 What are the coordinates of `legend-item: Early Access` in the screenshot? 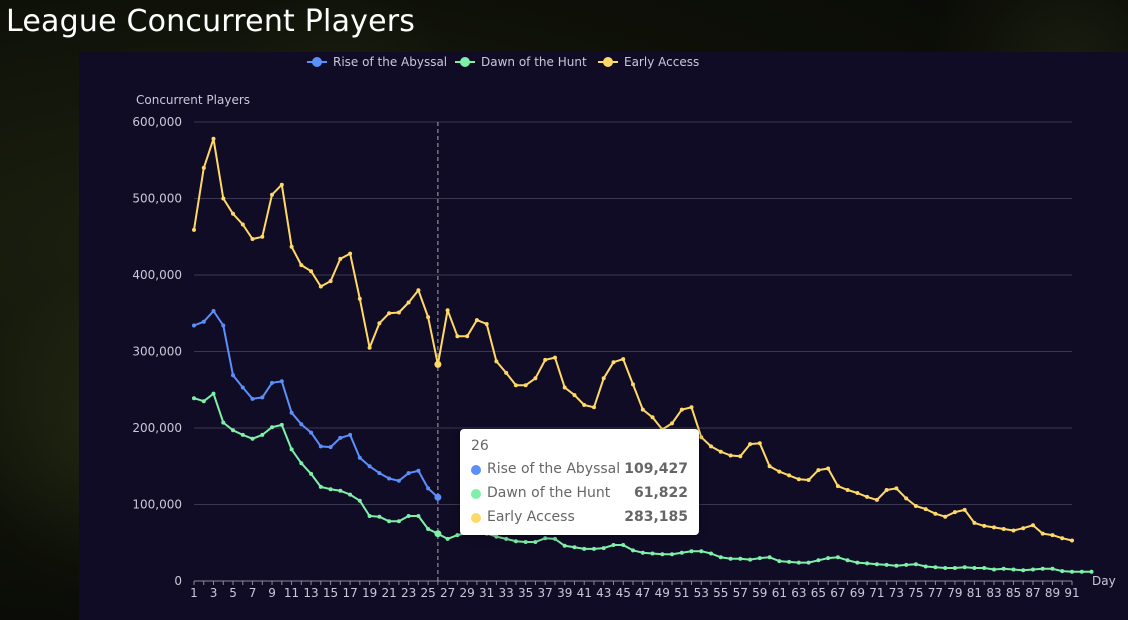 It's located at (648, 62).